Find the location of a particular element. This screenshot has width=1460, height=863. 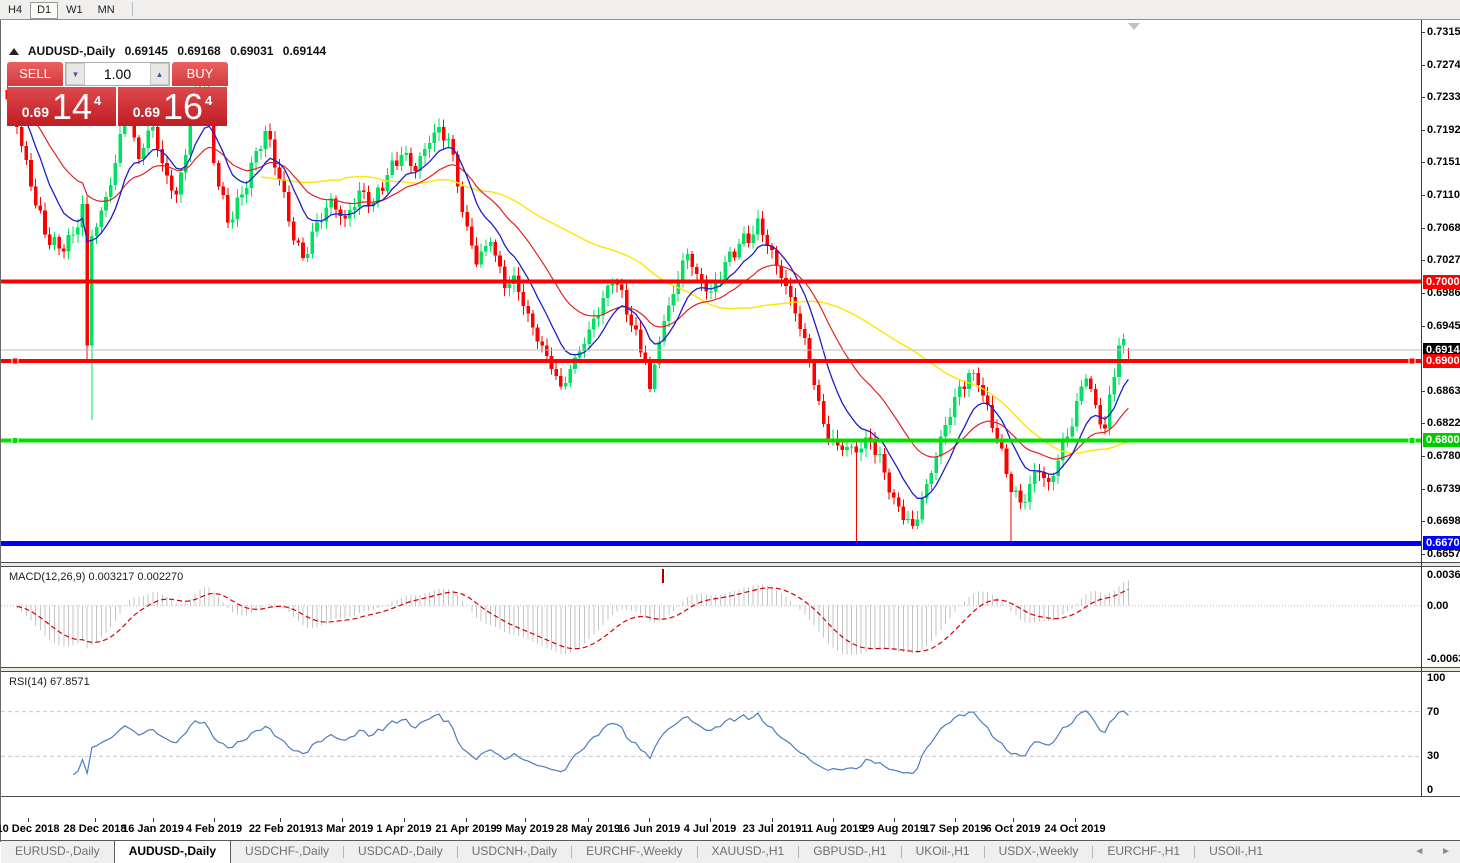

tab-xauusd-h1: XAUUSD-,H1 is located at coordinates (748, 851).